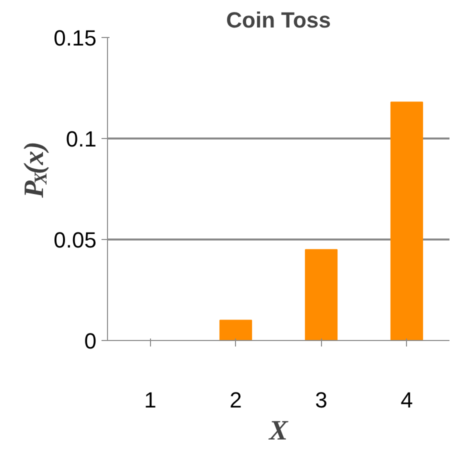  What do you see at coordinates (279, 431) in the screenshot?
I see `x-axis-title: X` at bounding box center [279, 431].